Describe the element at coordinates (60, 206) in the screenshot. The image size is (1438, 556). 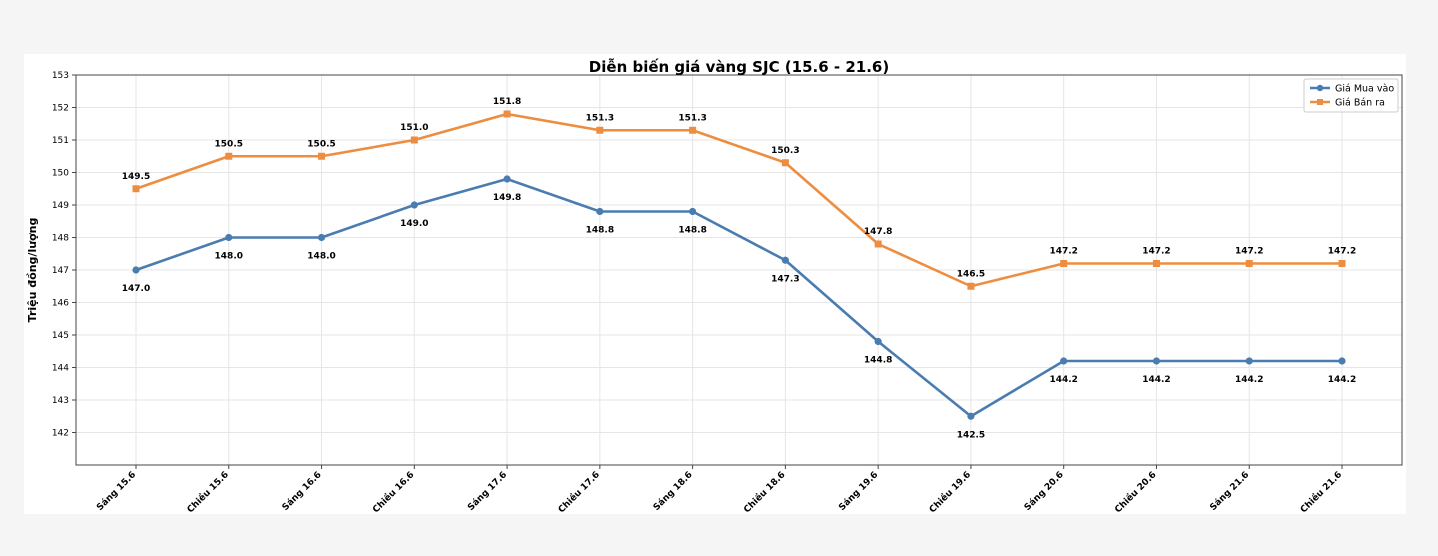
I see `y-tick-label: 149` at that location.